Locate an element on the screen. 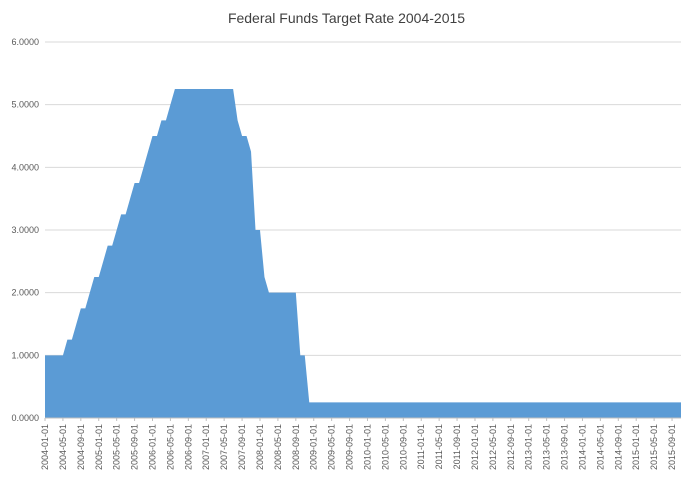 The height and width of the screenshot is (480, 693). x-tick-label: 2007-09-01 is located at coordinates (242, 447).